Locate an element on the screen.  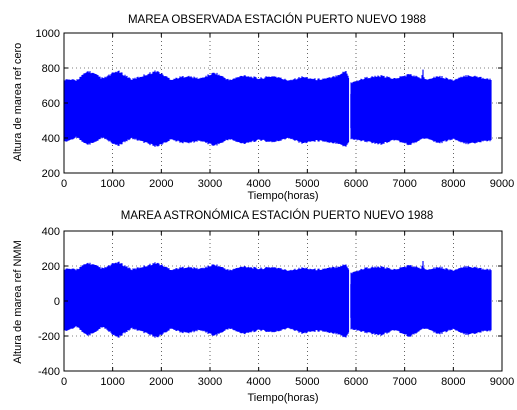
y-tick-label: -400 is located at coordinates (49, 372).